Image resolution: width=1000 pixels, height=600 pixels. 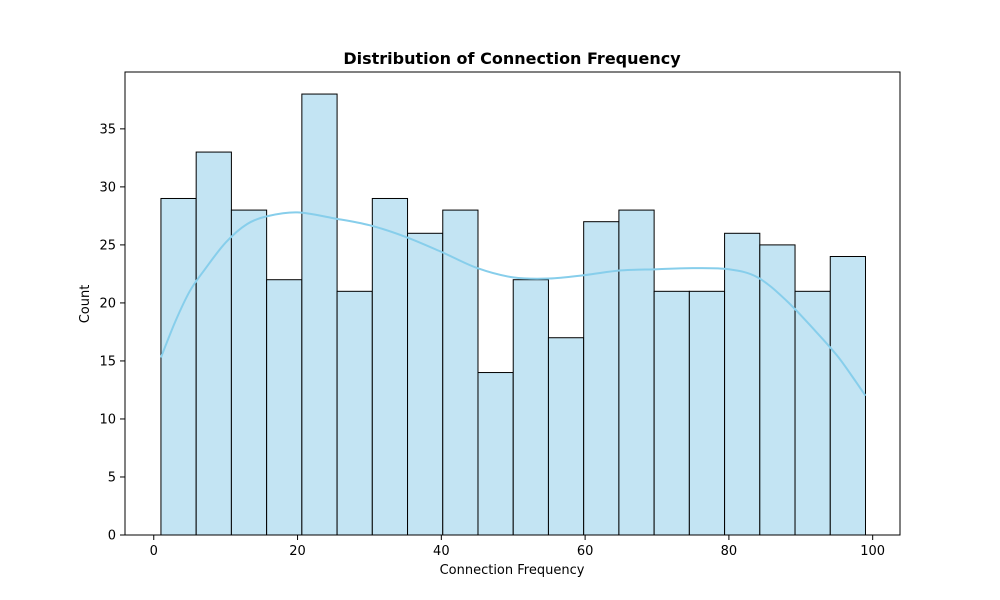 What do you see at coordinates (107, 245) in the screenshot?
I see `y-tick-label: 25` at bounding box center [107, 245].